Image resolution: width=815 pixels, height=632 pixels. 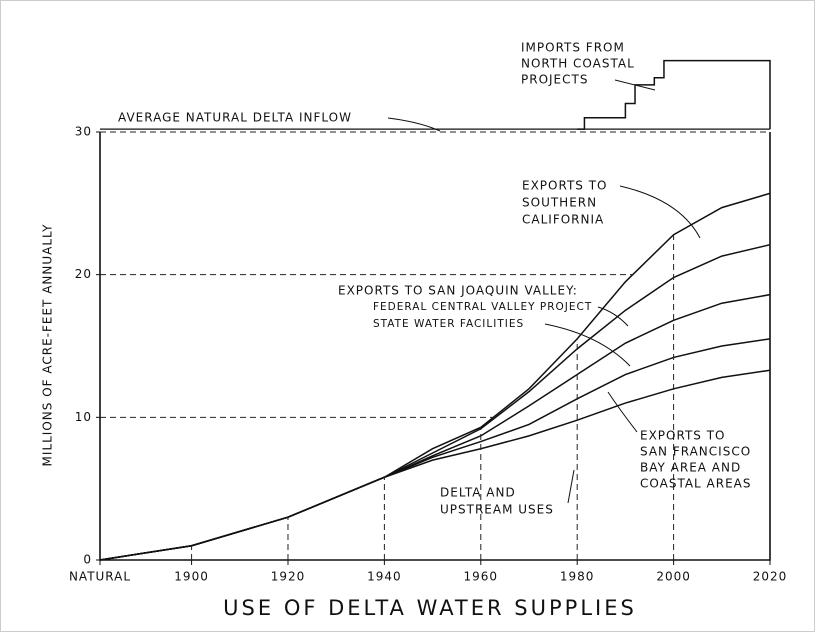 I want to click on imports-label: NORTH COASTAL, so click(x=578, y=64).